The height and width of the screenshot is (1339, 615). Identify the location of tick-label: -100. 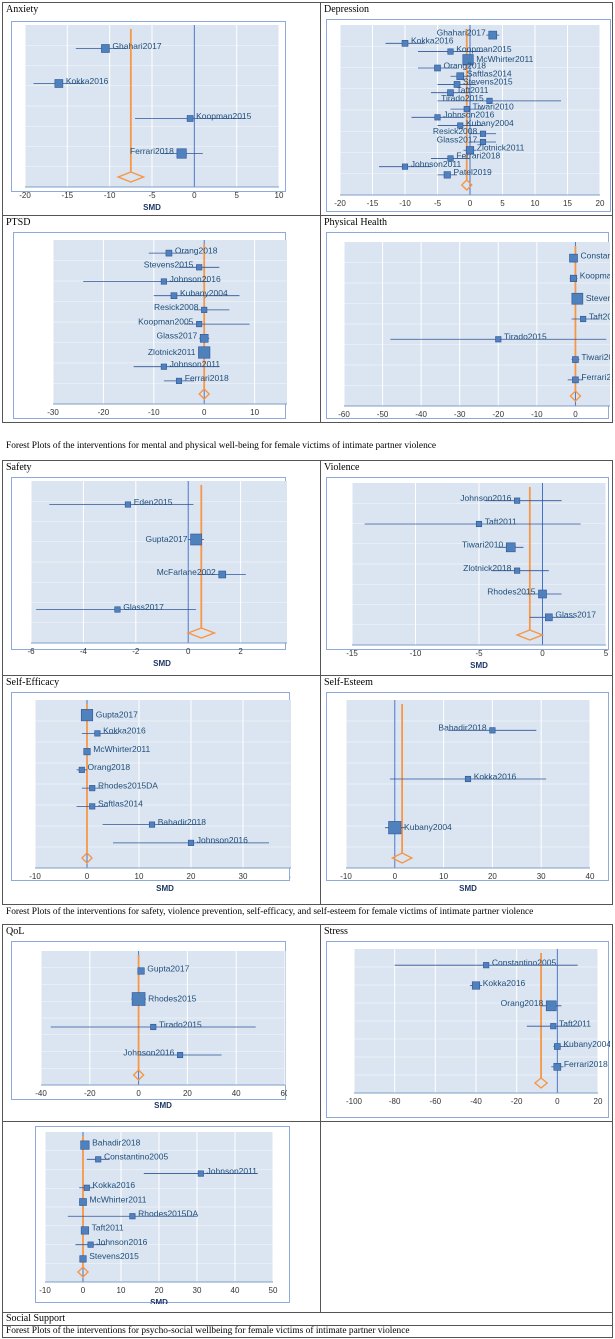
(354, 1101).